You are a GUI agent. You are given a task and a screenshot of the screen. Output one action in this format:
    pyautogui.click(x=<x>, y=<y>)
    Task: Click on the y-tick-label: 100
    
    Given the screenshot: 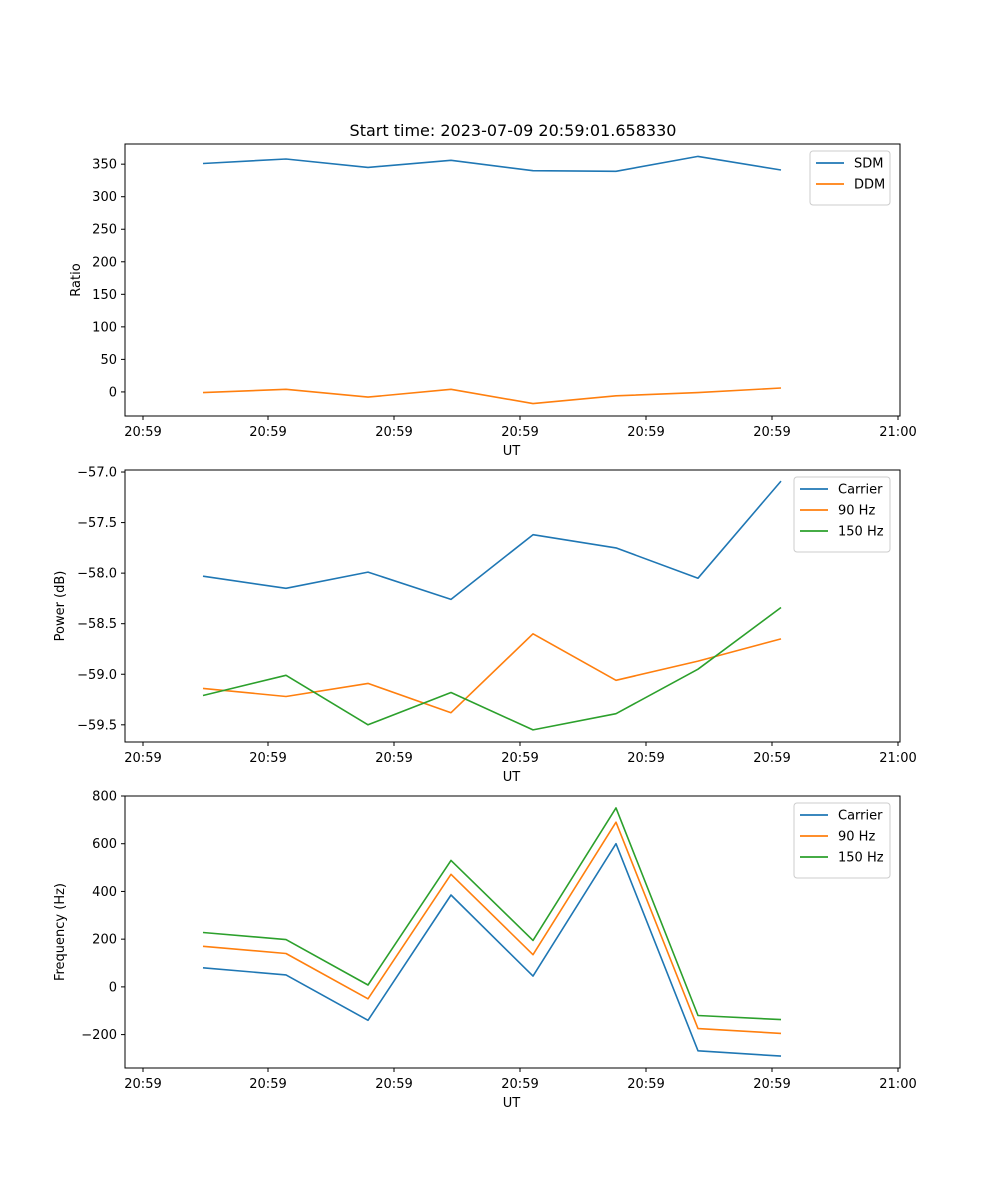 What is the action you would take?
    pyautogui.click(x=104, y=327)
    